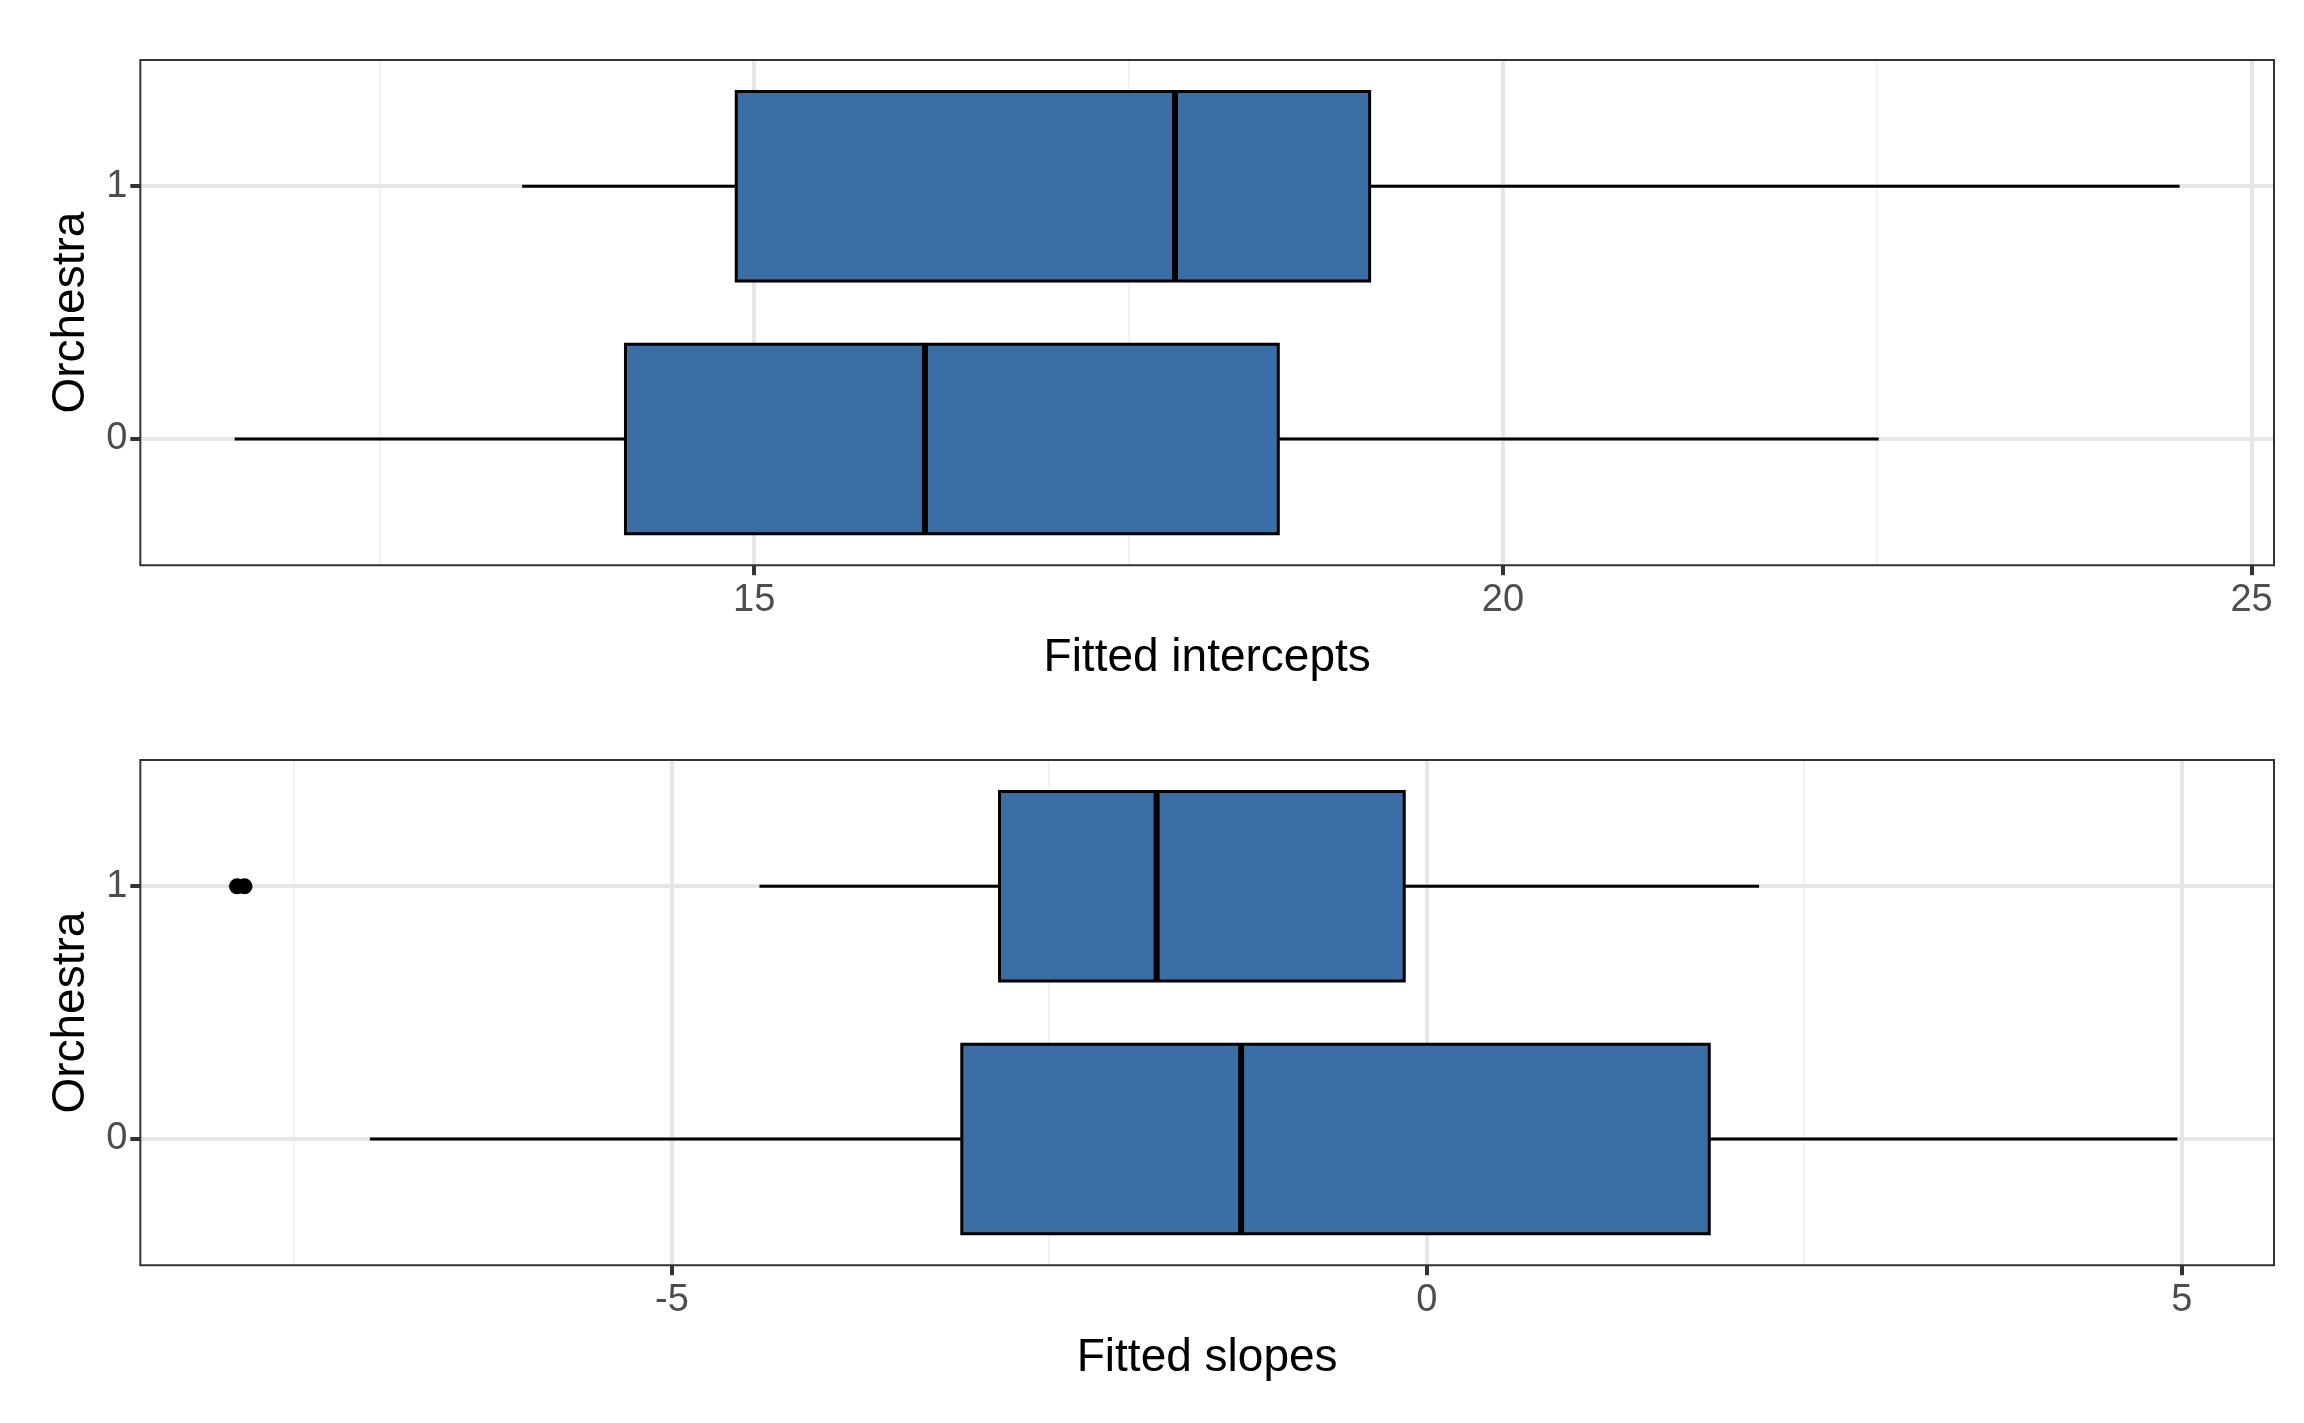 Image resolution: width=2304 pixels, height=1423 pixels. I want to click on x-tick-label: 0, so click(1427, 1298).